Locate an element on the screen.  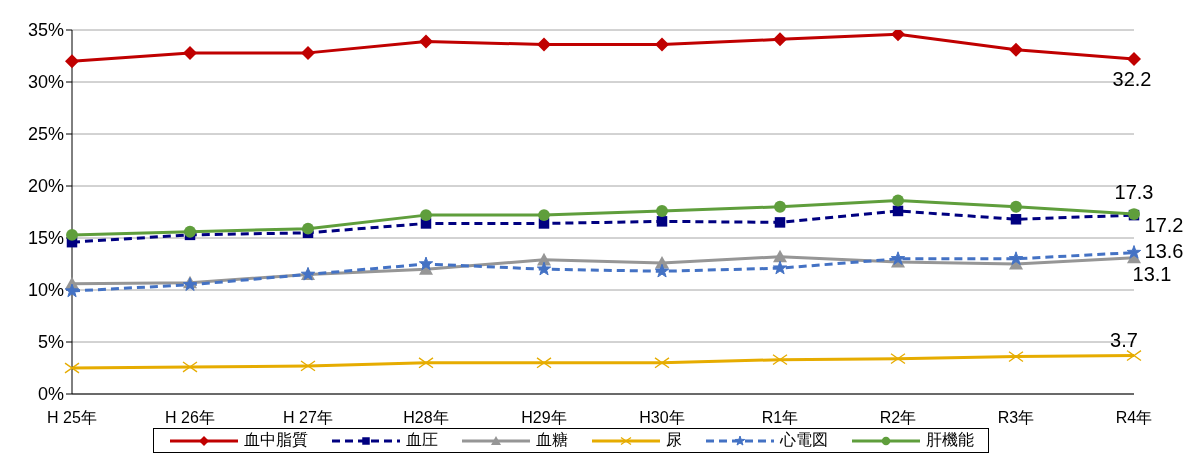
data-label: 17.3 is located at coordinates (1134, 192).